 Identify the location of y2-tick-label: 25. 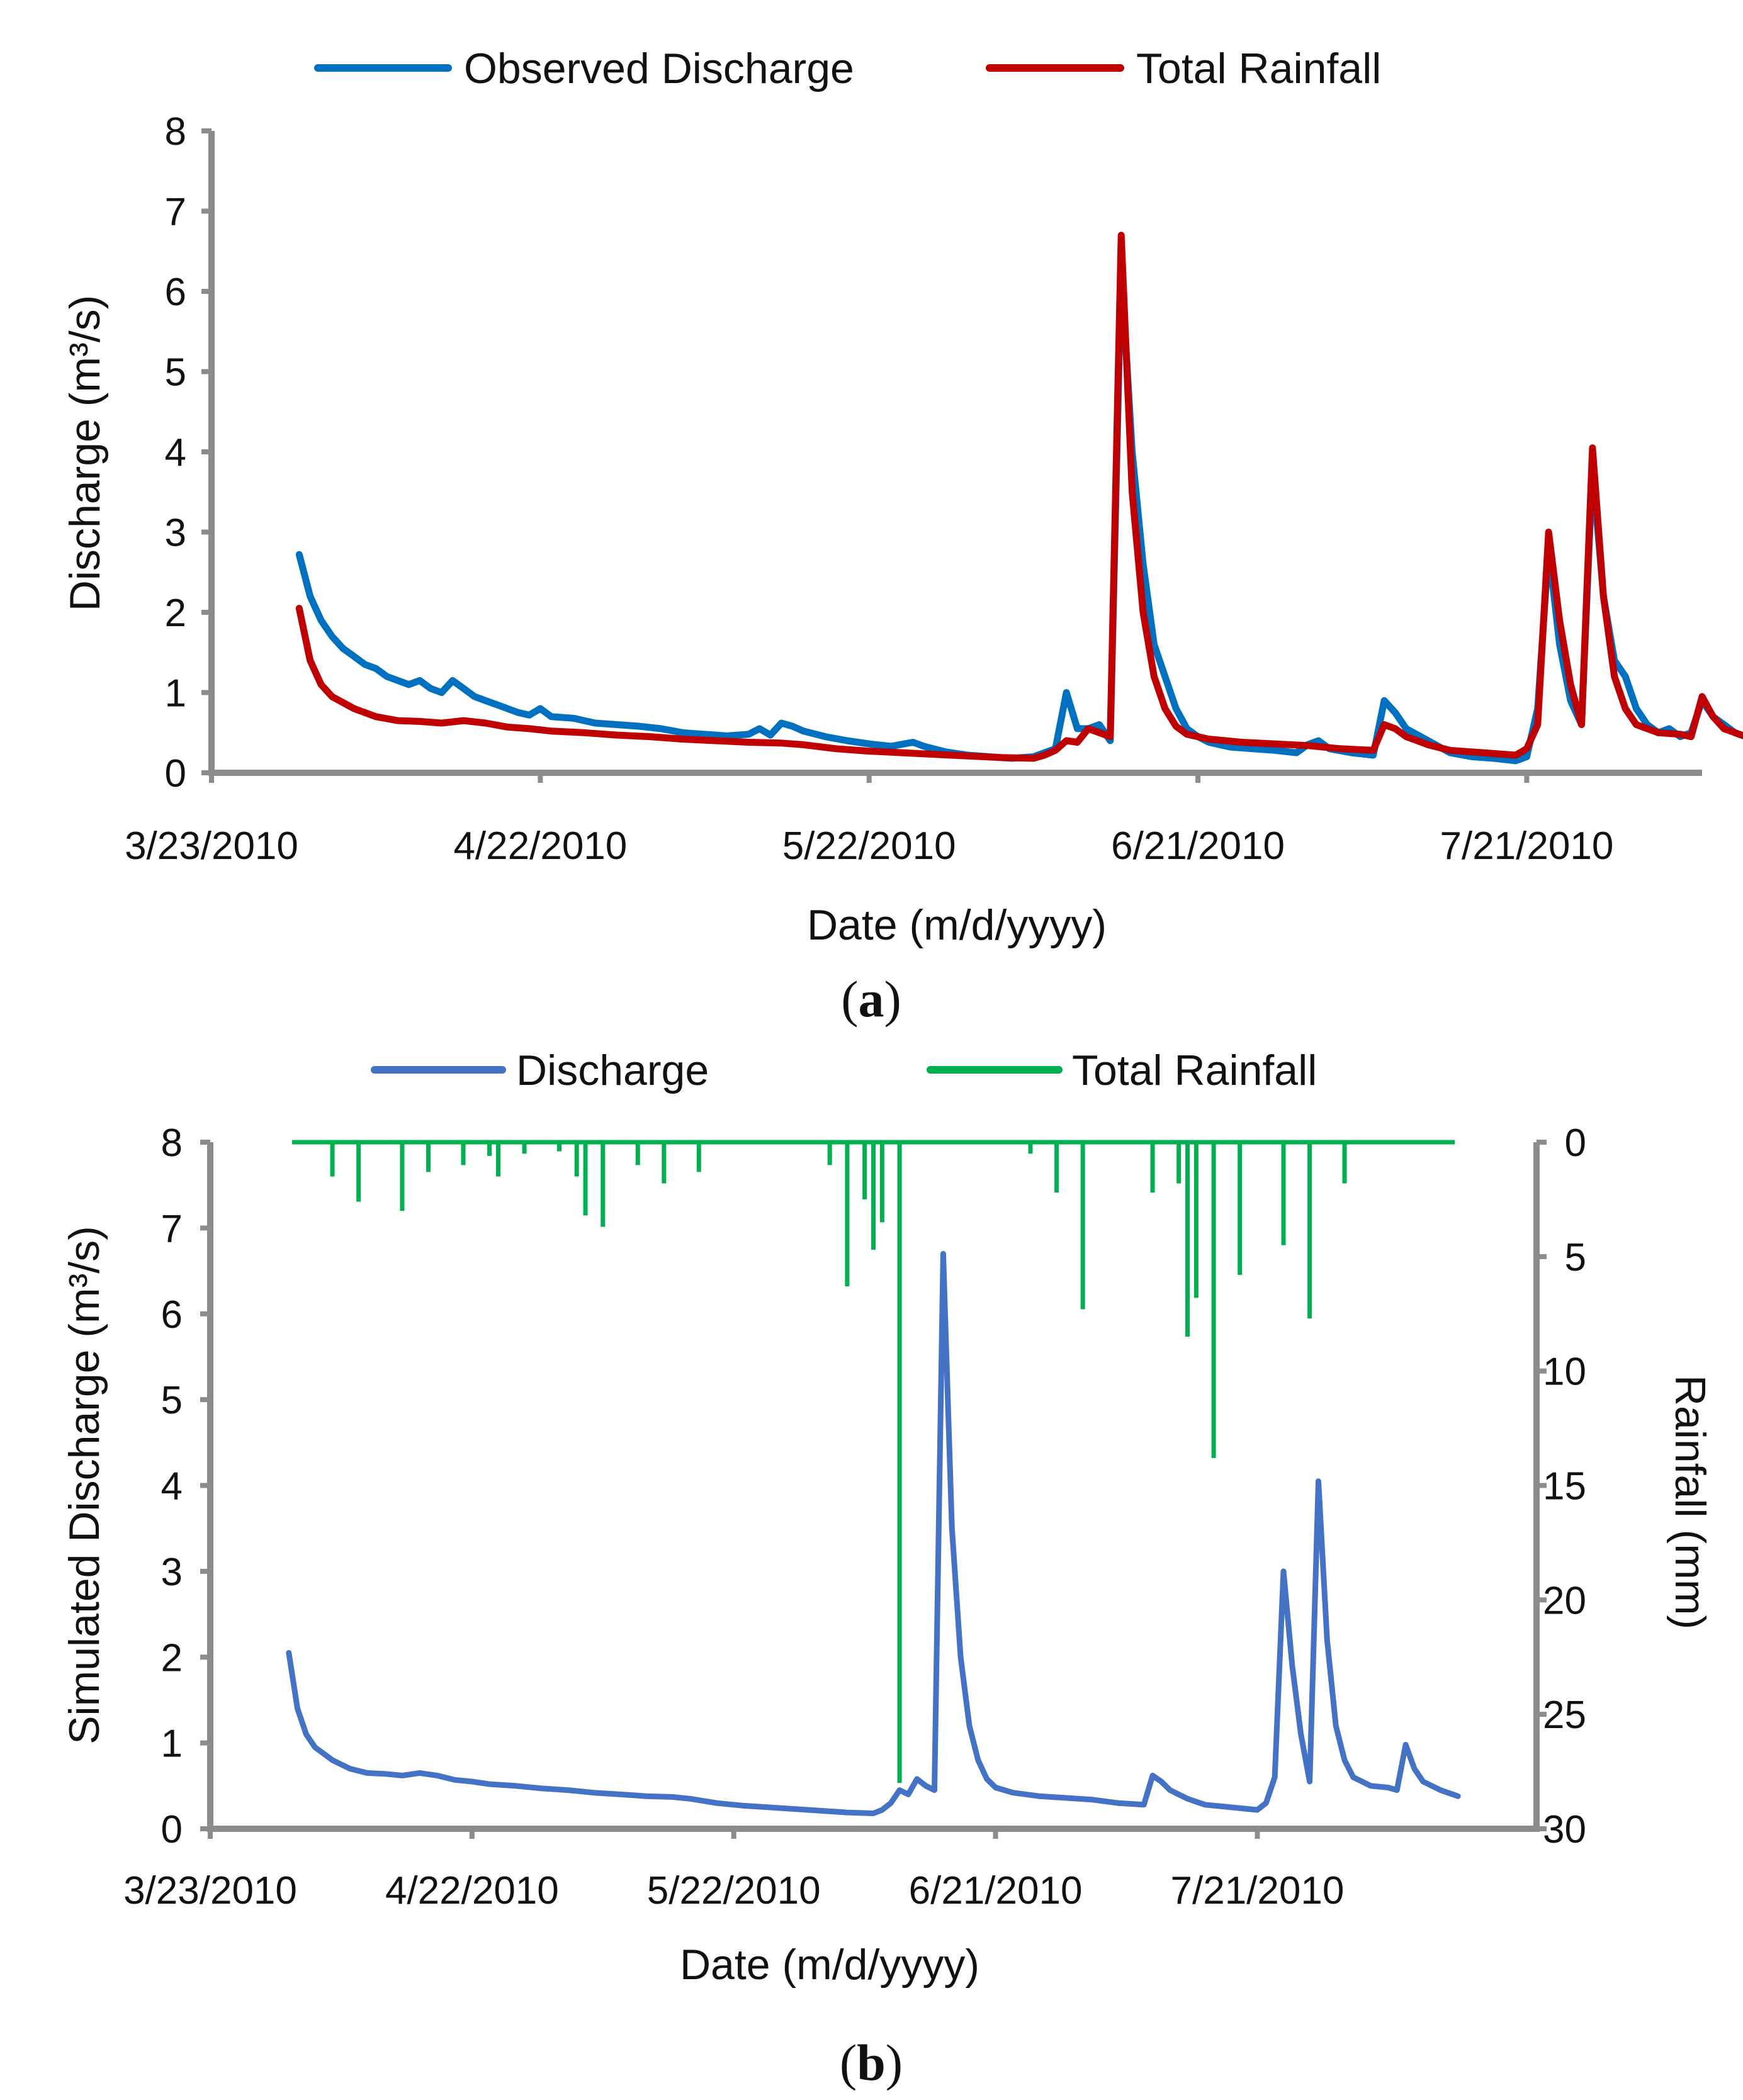
(1564, 1715).